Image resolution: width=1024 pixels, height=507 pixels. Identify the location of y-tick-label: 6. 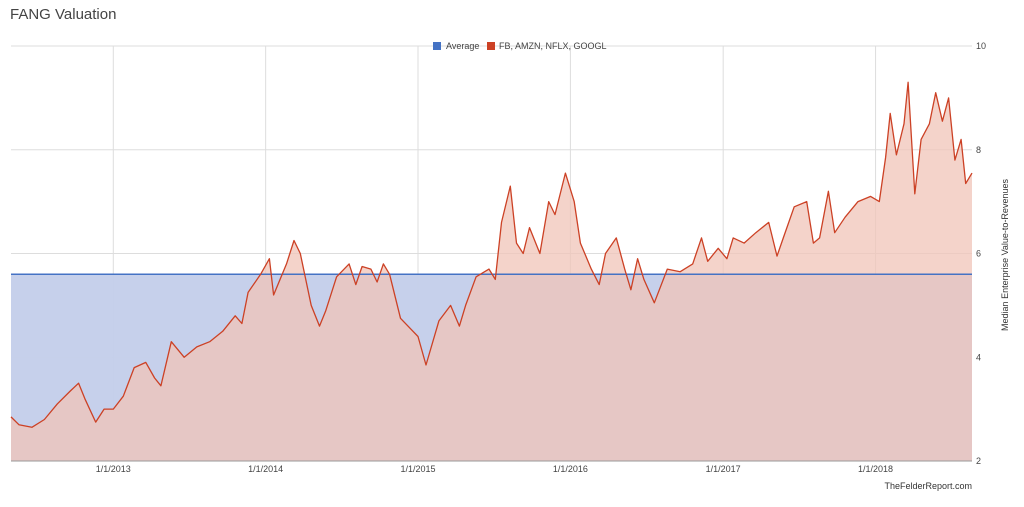
(978, 254).